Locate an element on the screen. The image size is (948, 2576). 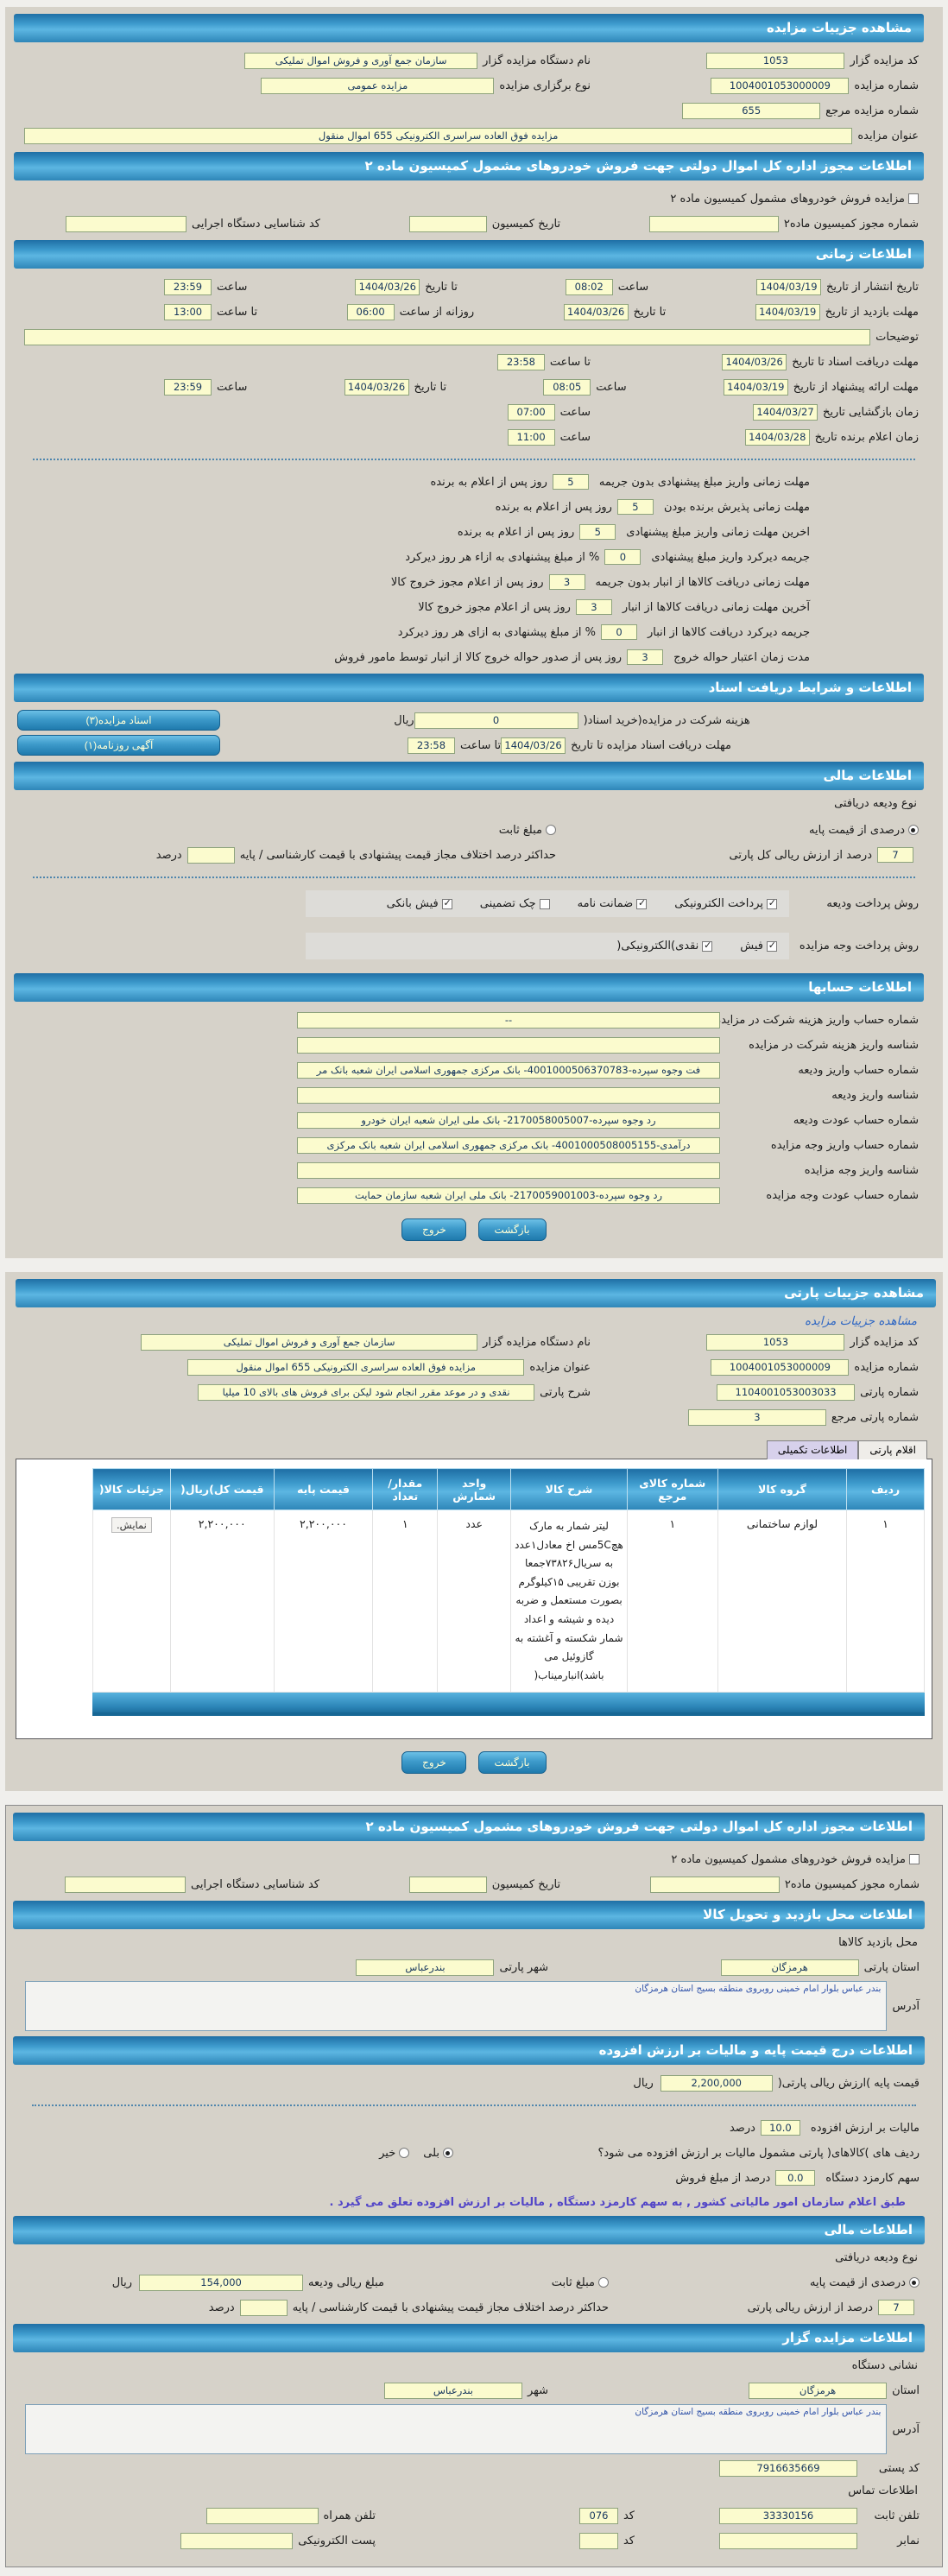
deposit-percent-field: 7 is located at coordinates (895, 855).